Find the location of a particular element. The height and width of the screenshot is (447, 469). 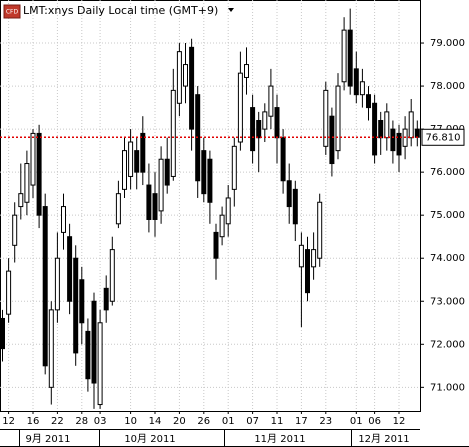

x-tick-label: 07 is located at coordinates (252, 421).